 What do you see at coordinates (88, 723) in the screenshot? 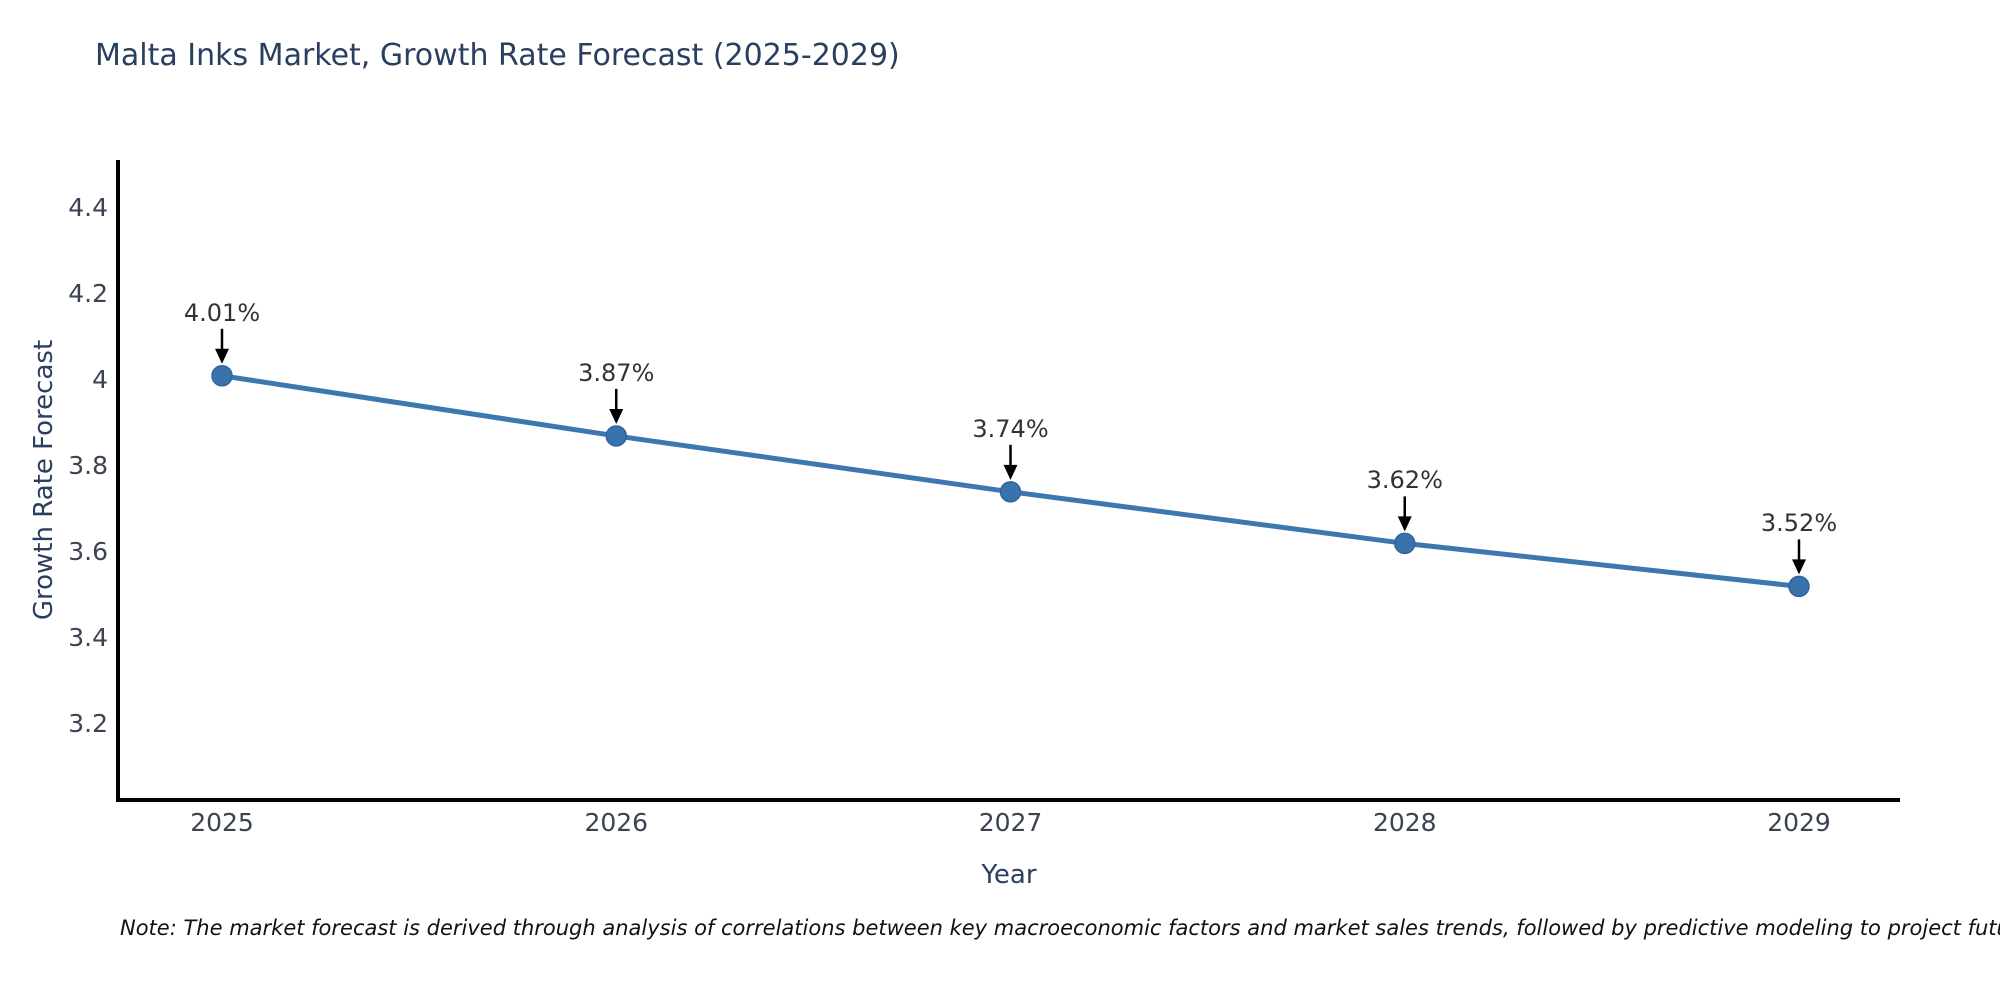
I see `y-tick-label: 3.2` at bounding box center [88, 723].